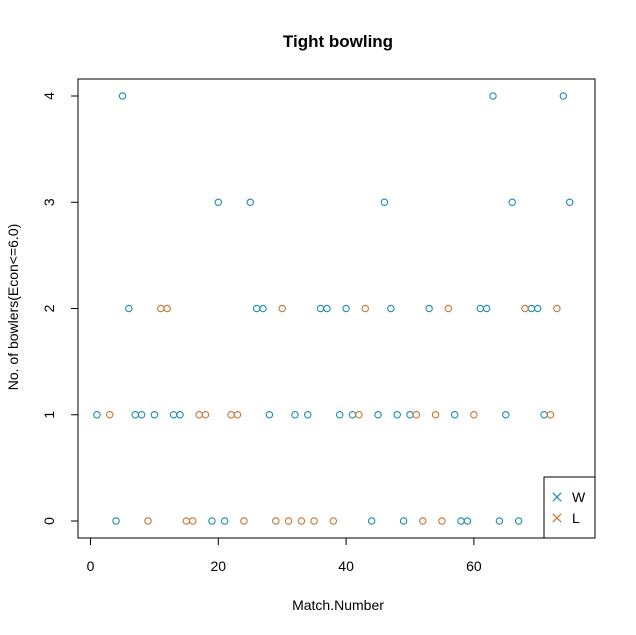 This screenshot has height=635, width=636. What do you see at coordinates (60, 308) in the screenshot?
I see `y-axis: 0 1 2 3 4` at bounding box center [60, 308].